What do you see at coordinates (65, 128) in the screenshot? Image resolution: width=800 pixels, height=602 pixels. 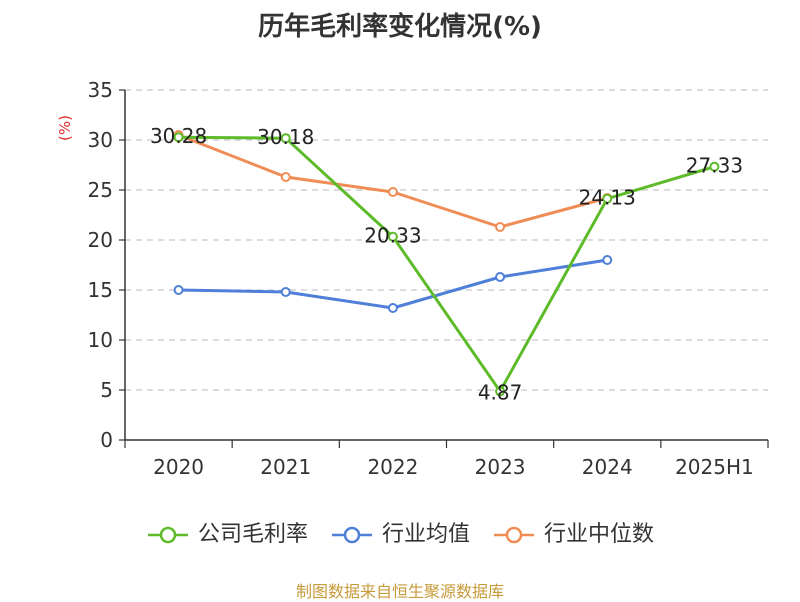 I see `y-axis-label: (%)` at bounding box center [65, 128].